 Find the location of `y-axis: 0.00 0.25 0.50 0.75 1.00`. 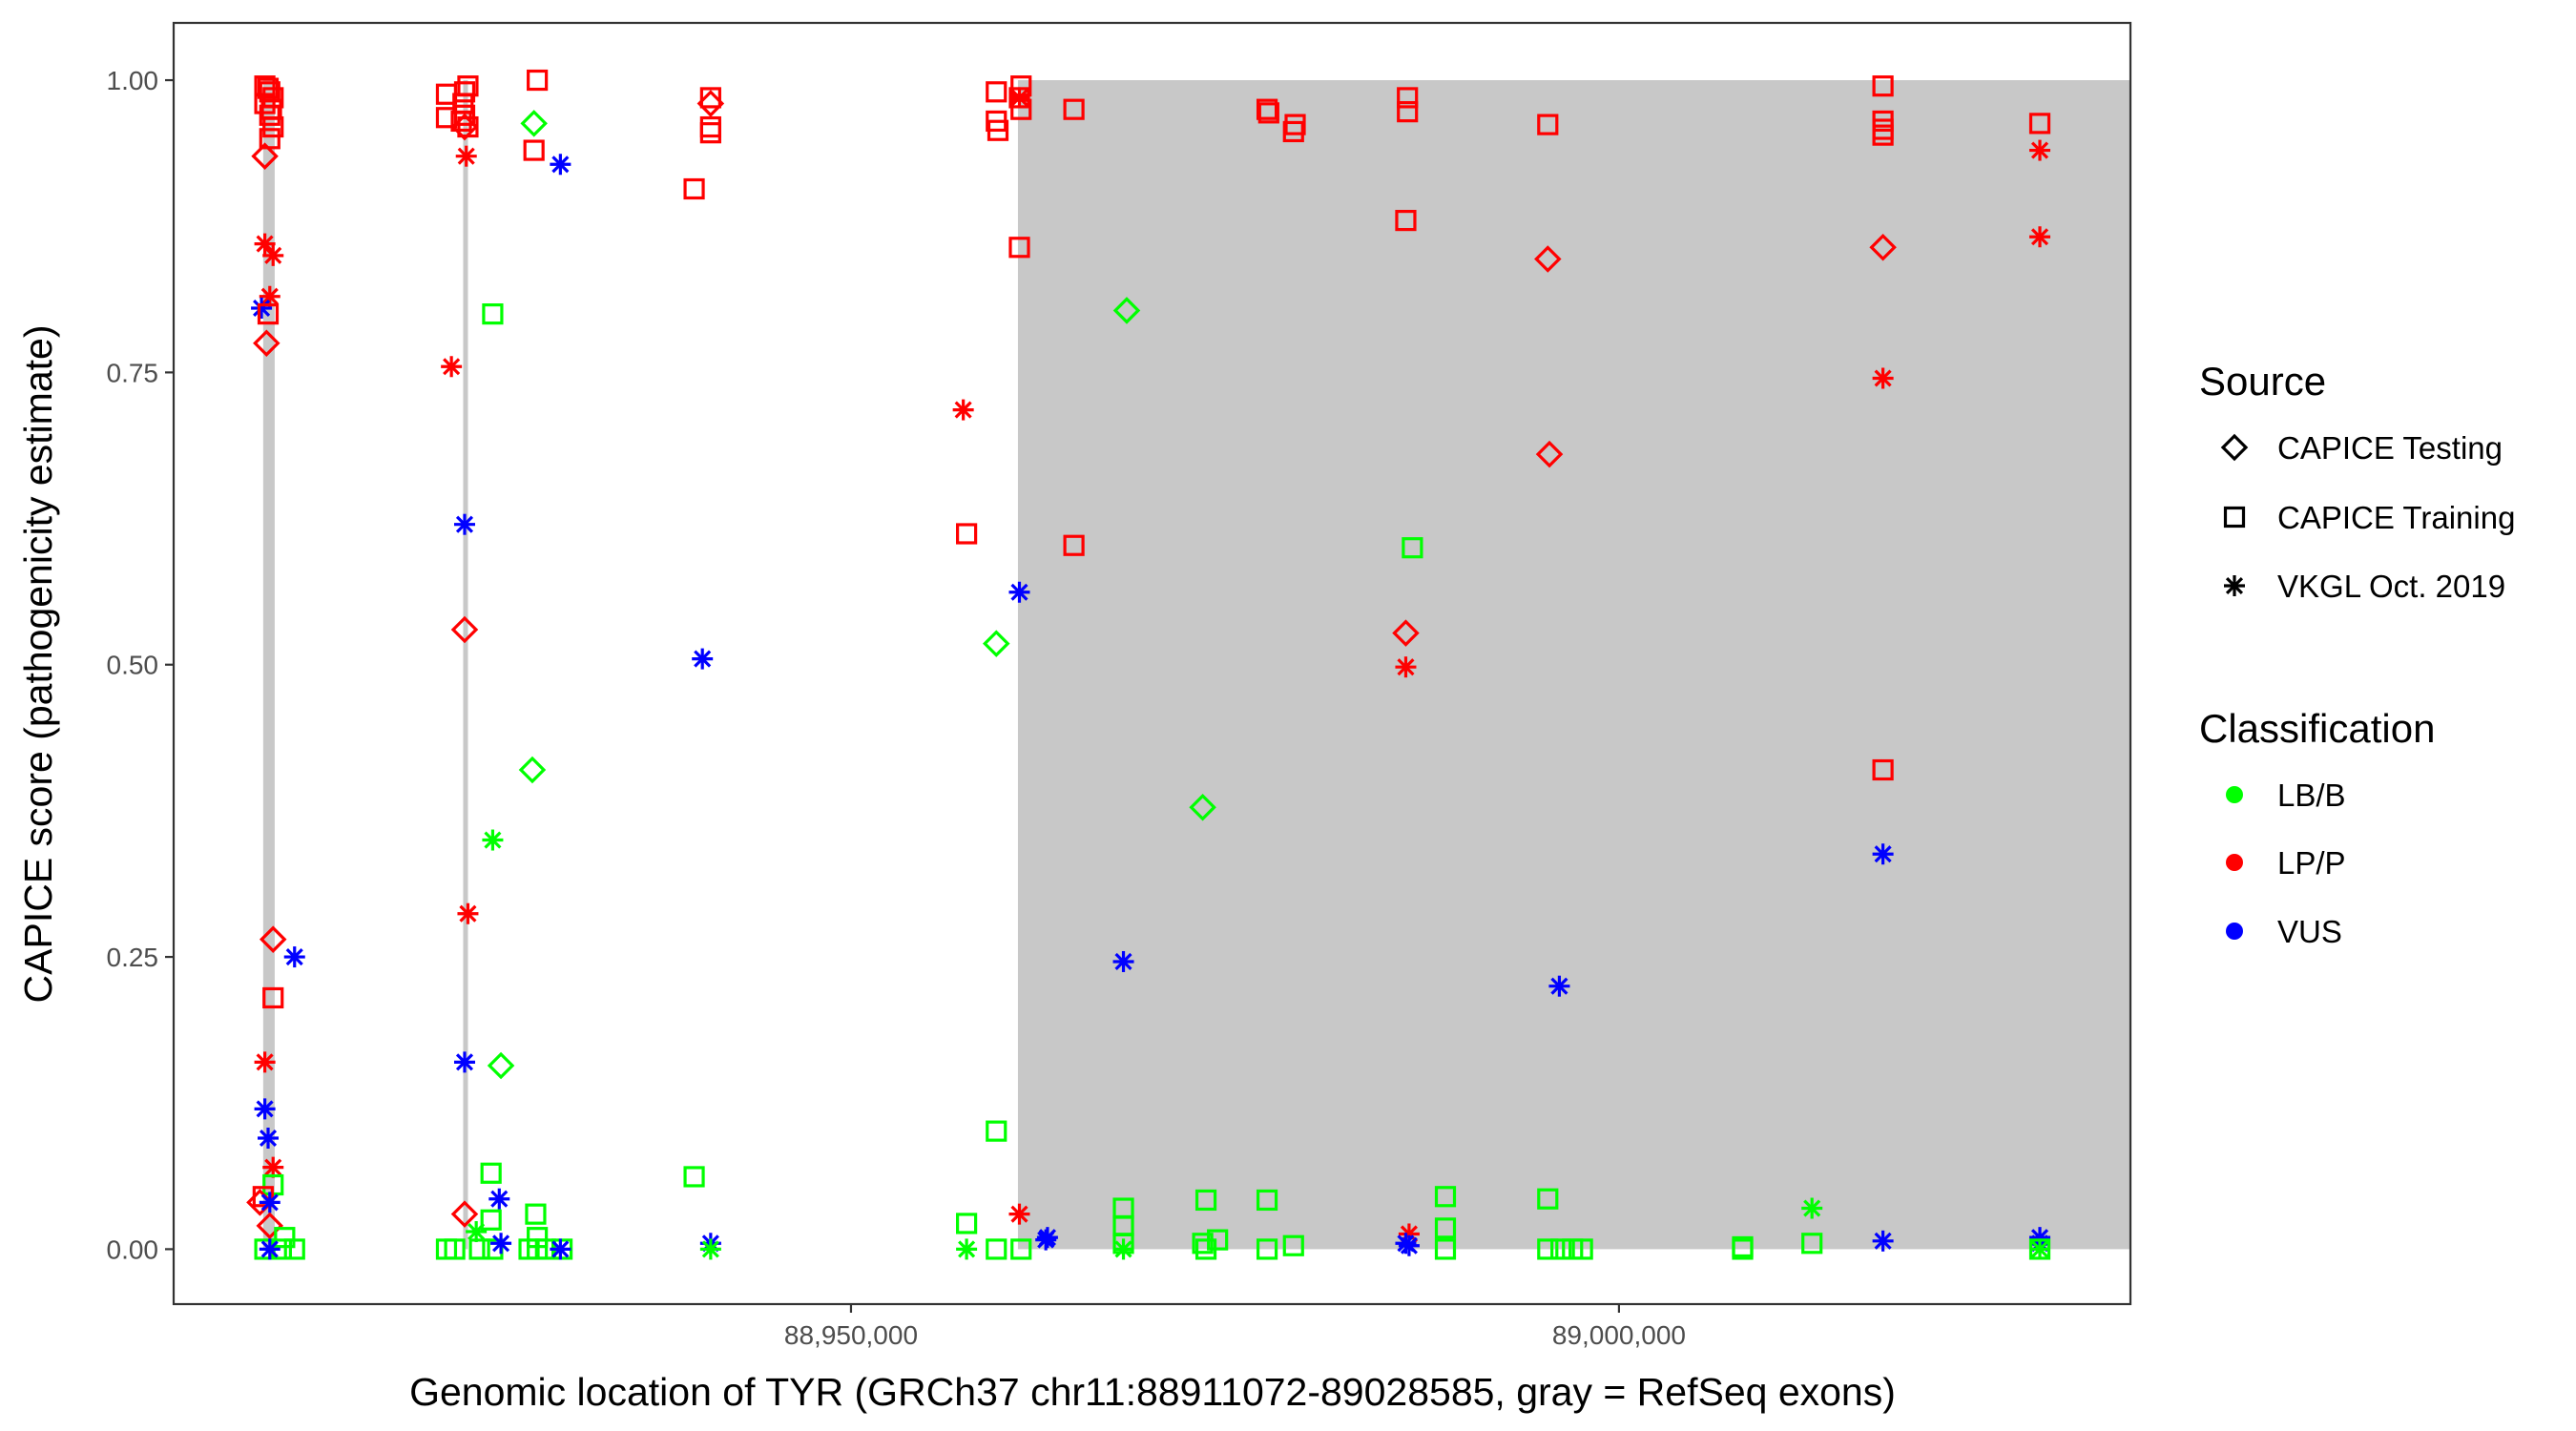

y-axis: 0.00 0.25 0.50 0.75 1.00 is located at coordinates (140, 665).